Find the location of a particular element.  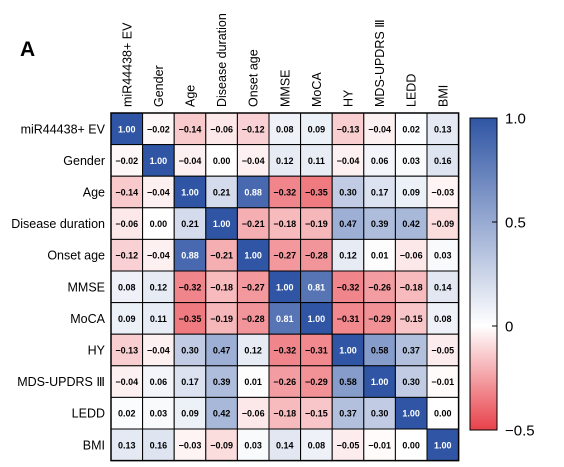

colorbar is located at coordinates (483, 274).